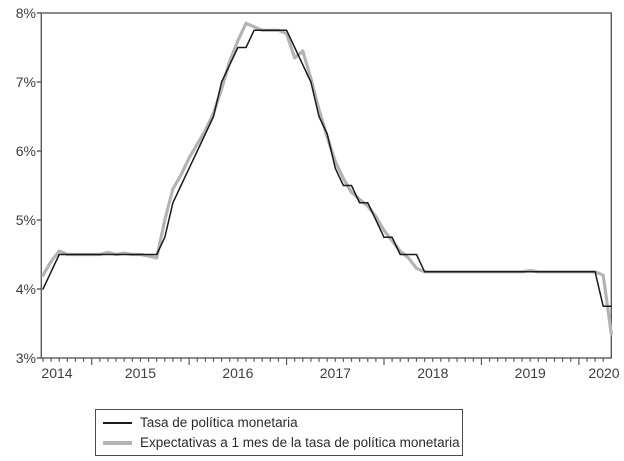 The height and width of the screenshot is (461, 624). Describe the element at coordinates (433, 373) in the screenshot. I see `x-axis-label: 2018` at that location.